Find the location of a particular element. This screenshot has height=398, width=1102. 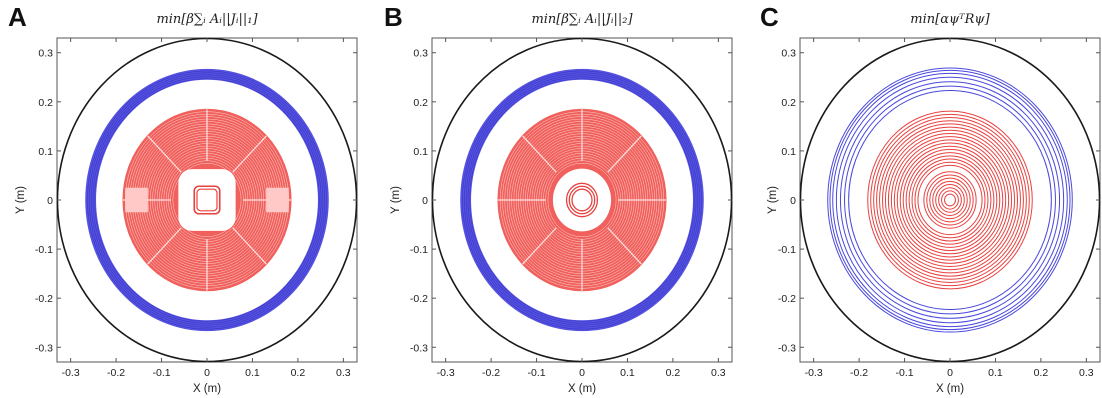

center-hole is located at coordinates (207, 200).